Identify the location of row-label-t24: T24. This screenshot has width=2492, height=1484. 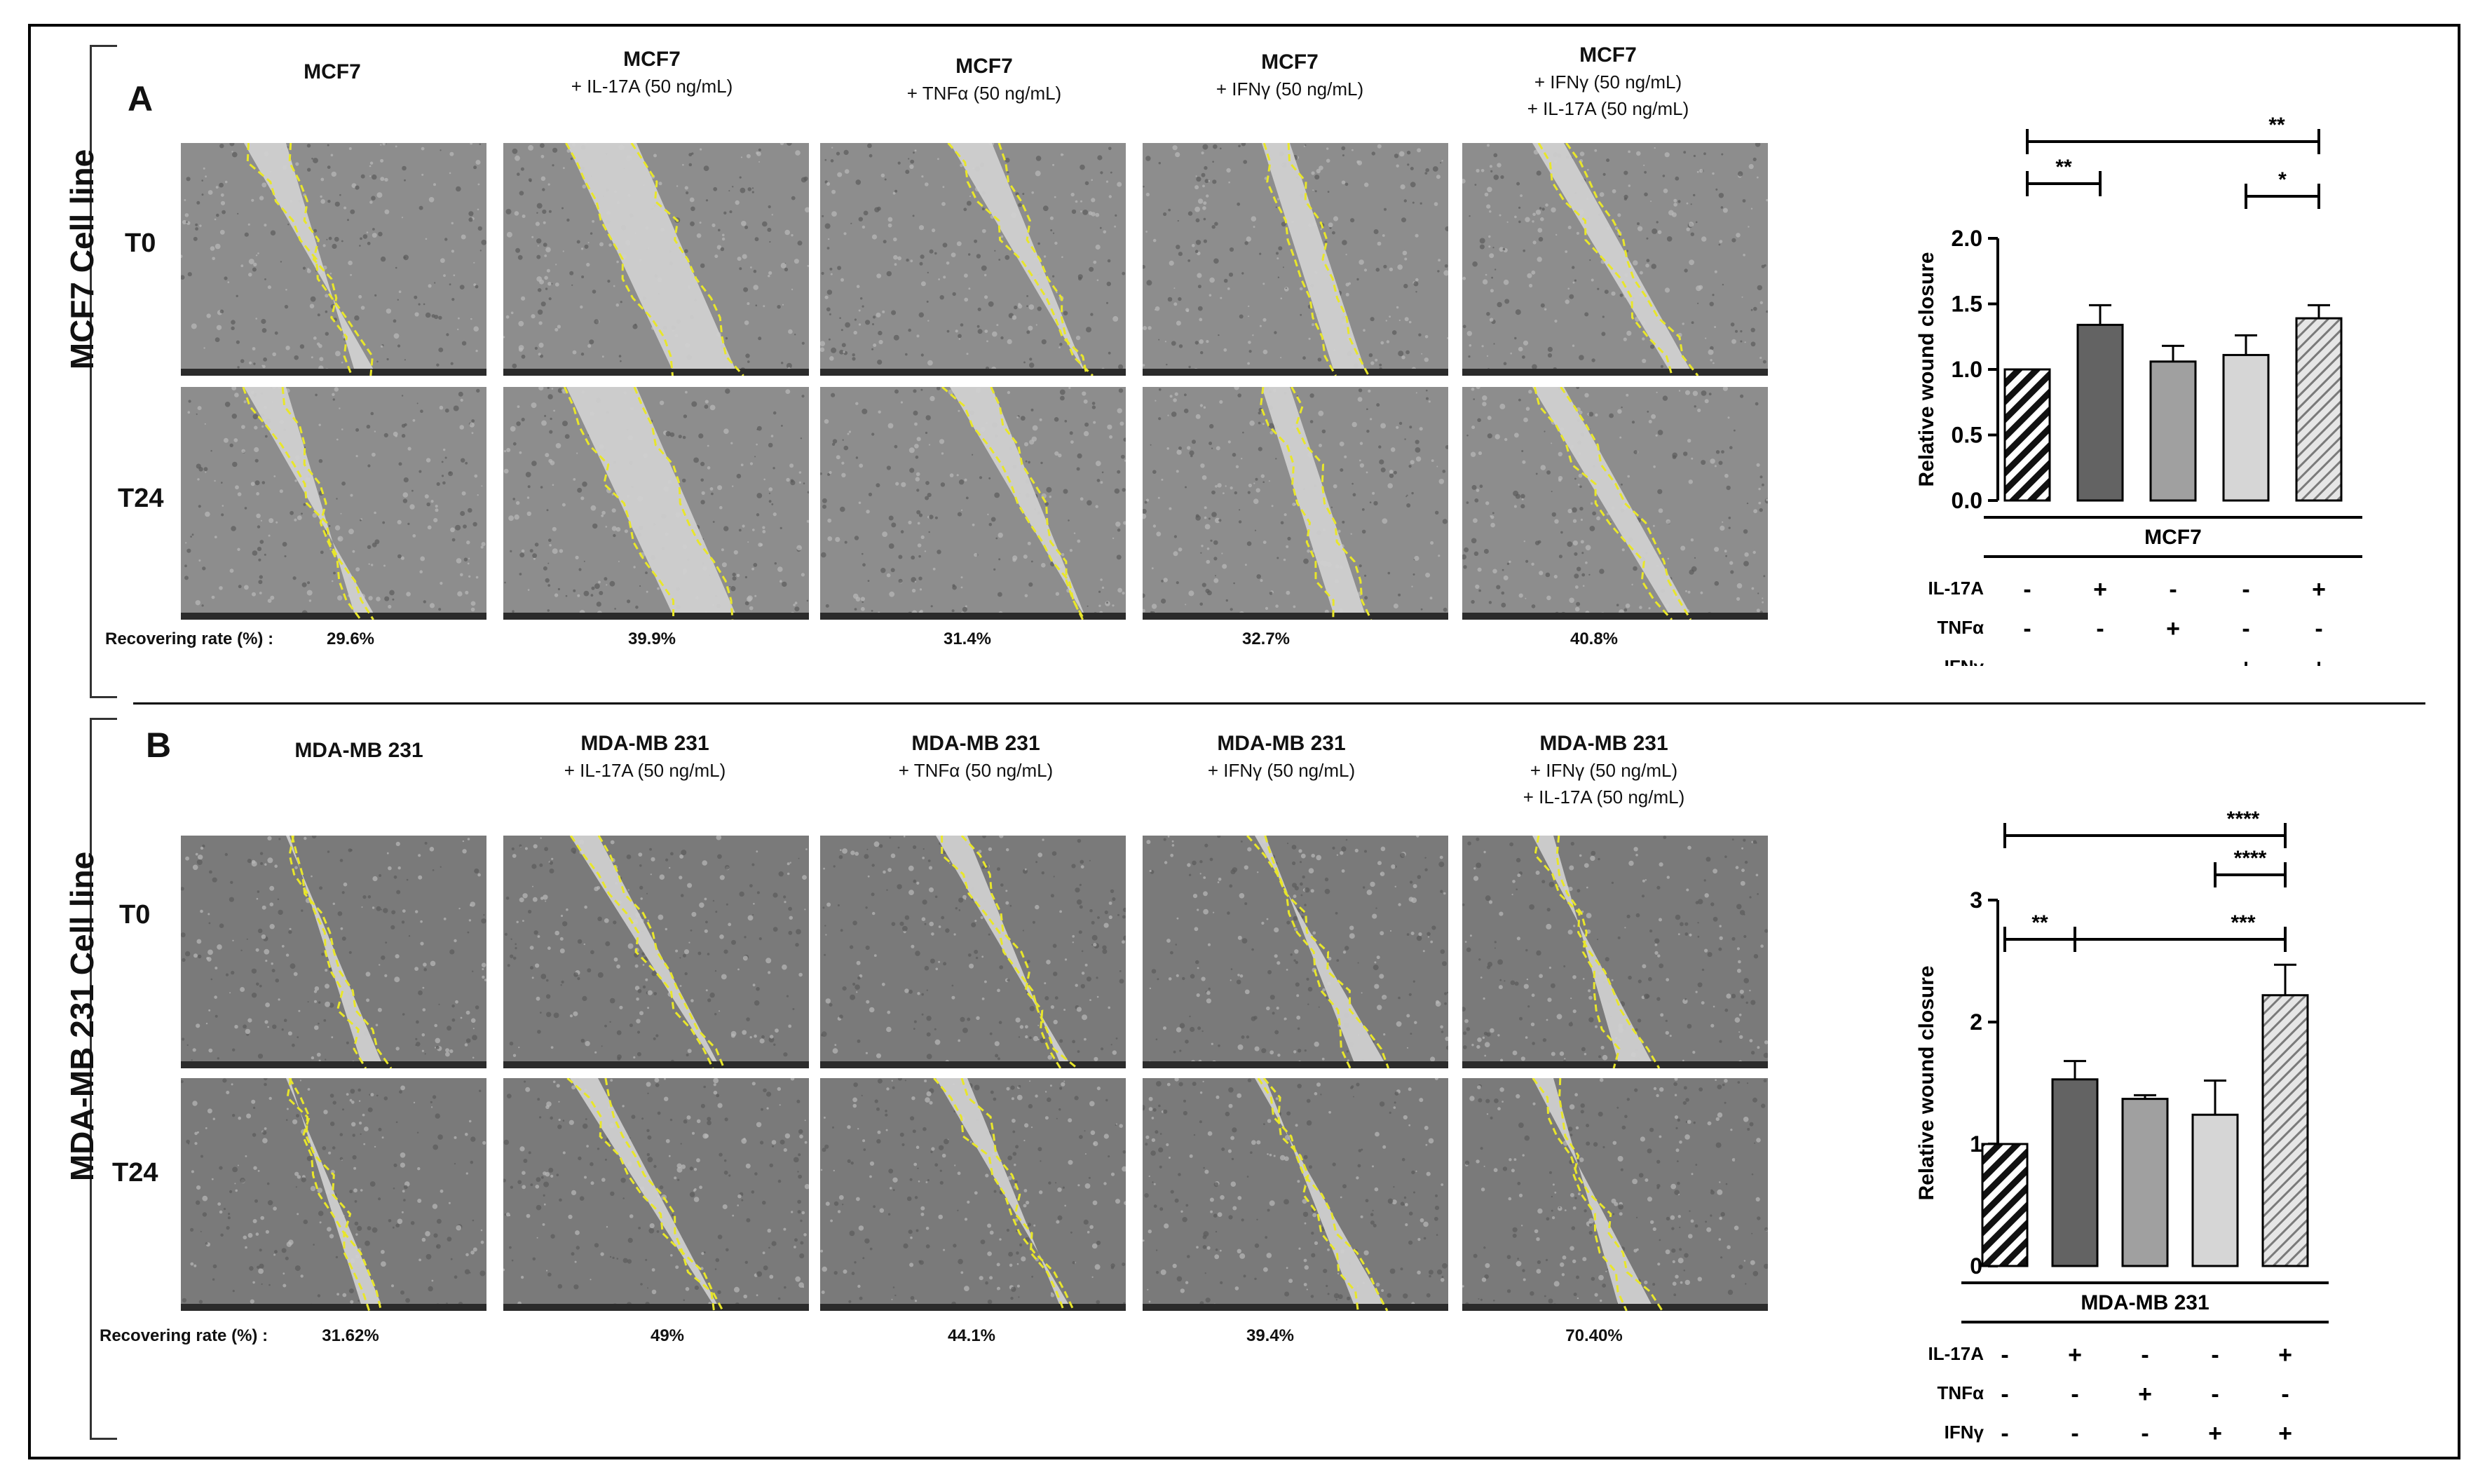
(141, 498).